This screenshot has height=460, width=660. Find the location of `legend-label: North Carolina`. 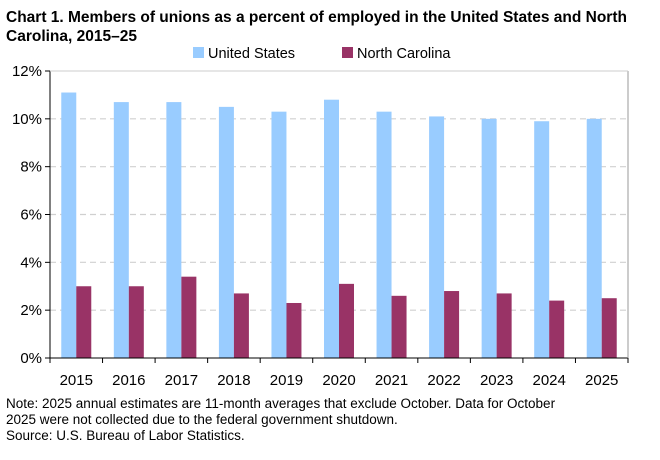

legend-label: North Carolina is located at coordinates (404, 54).